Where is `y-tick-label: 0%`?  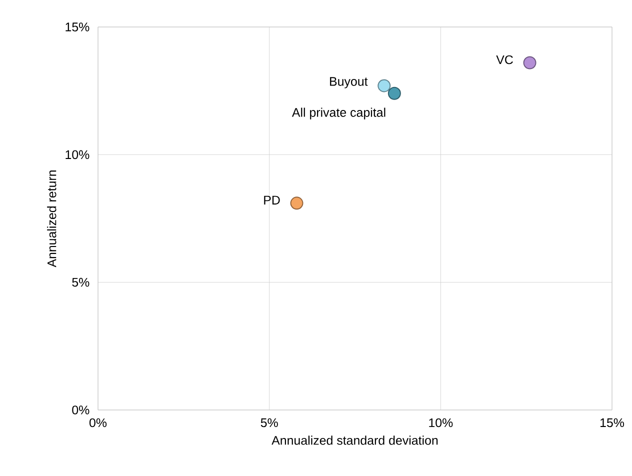 y-tick-label: 0% is located at coordinates (81, 410).